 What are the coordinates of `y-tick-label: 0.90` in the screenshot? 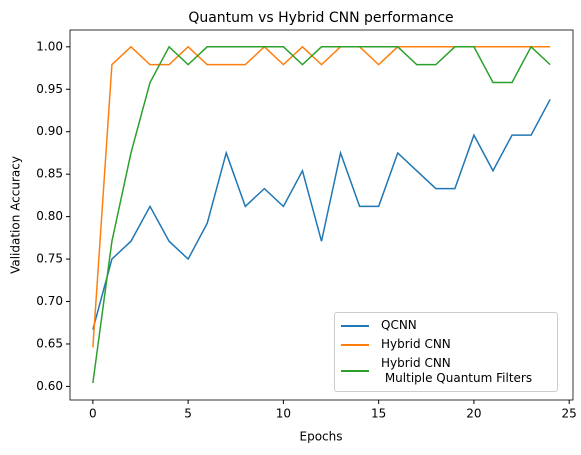 It's located at (49, 131).